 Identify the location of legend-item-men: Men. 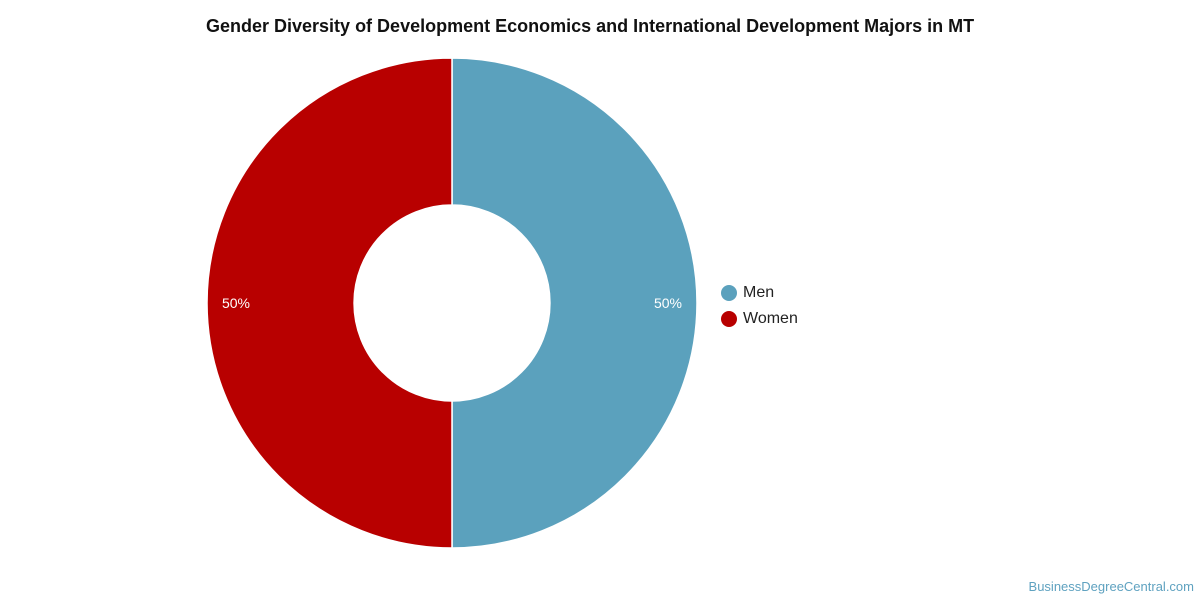
(759, 293).